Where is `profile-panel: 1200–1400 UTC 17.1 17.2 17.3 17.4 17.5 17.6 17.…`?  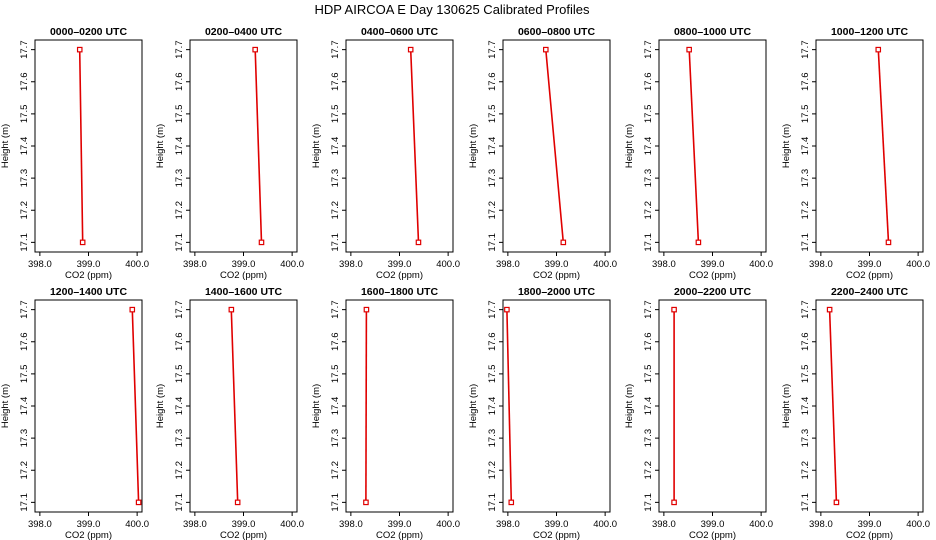
profile-panel: 1200–1400 UTC 17.1 17.2 17.3 17.4 17.5 17.6 17.… is located at coordinates (74, 413).